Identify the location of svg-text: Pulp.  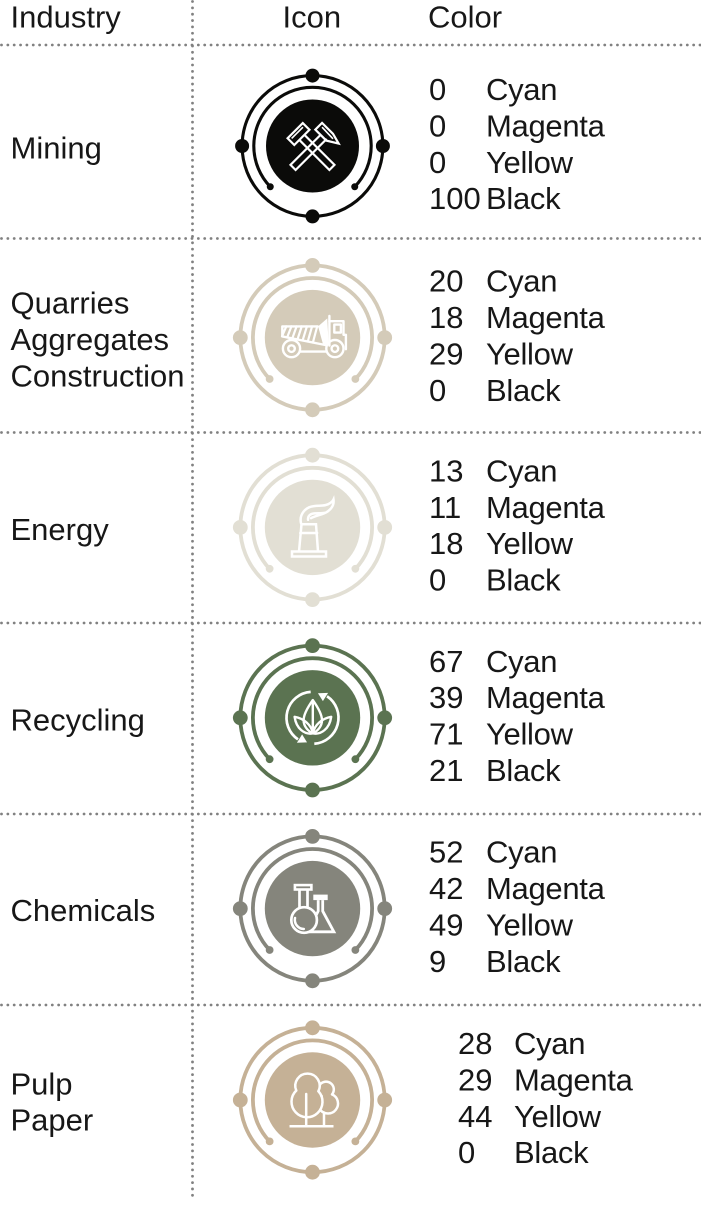
(42, 1083).